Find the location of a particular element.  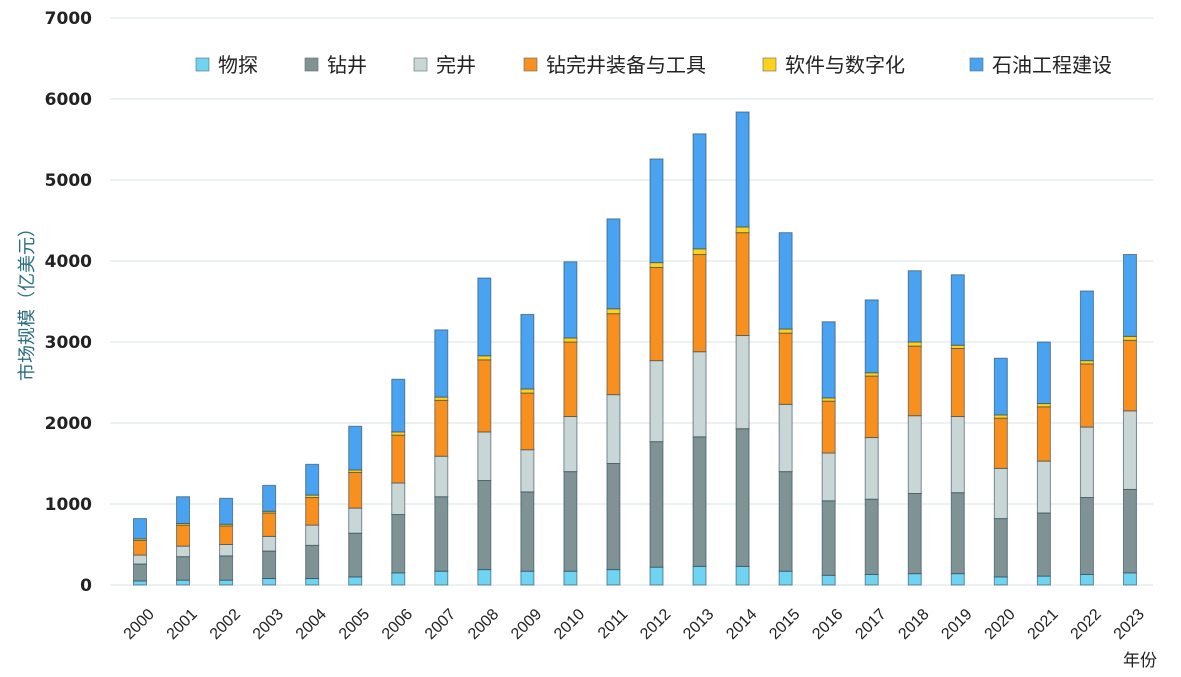

x-tick-label: 2011 is located at coordinates (613, 624).